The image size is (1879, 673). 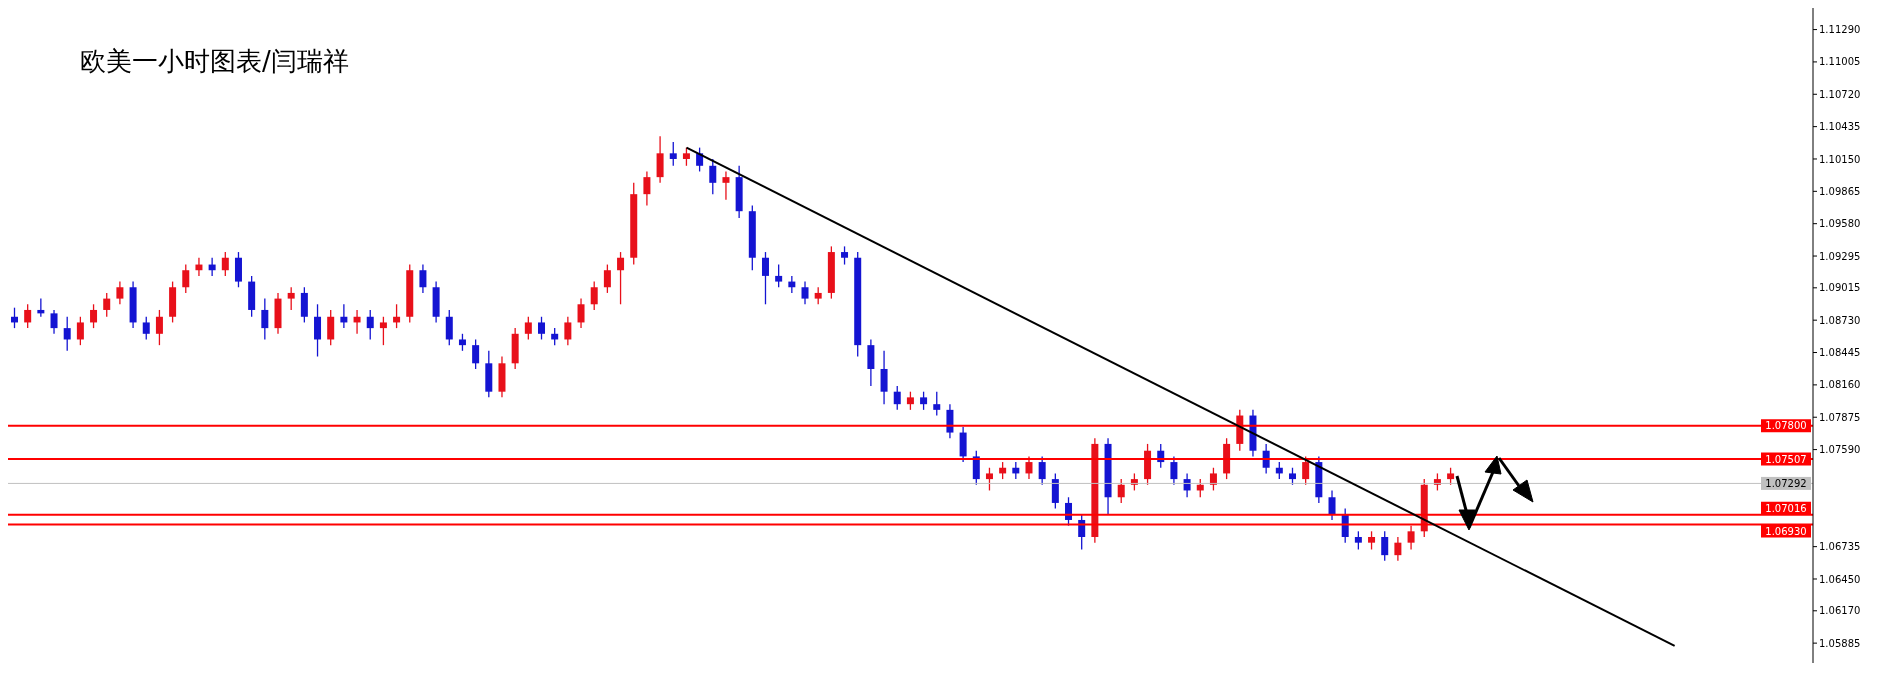 I want to click on y-tick-label: 1.09865, so click(x=1840, y=191).